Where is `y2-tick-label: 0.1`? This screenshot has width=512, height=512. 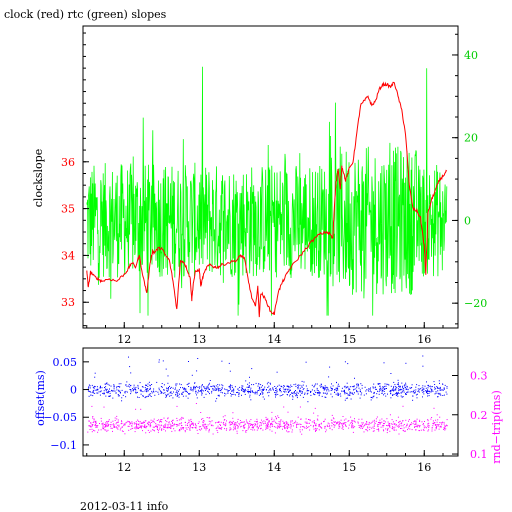 y2-tick-label: 0.1 is located at coordinates (479, 454).